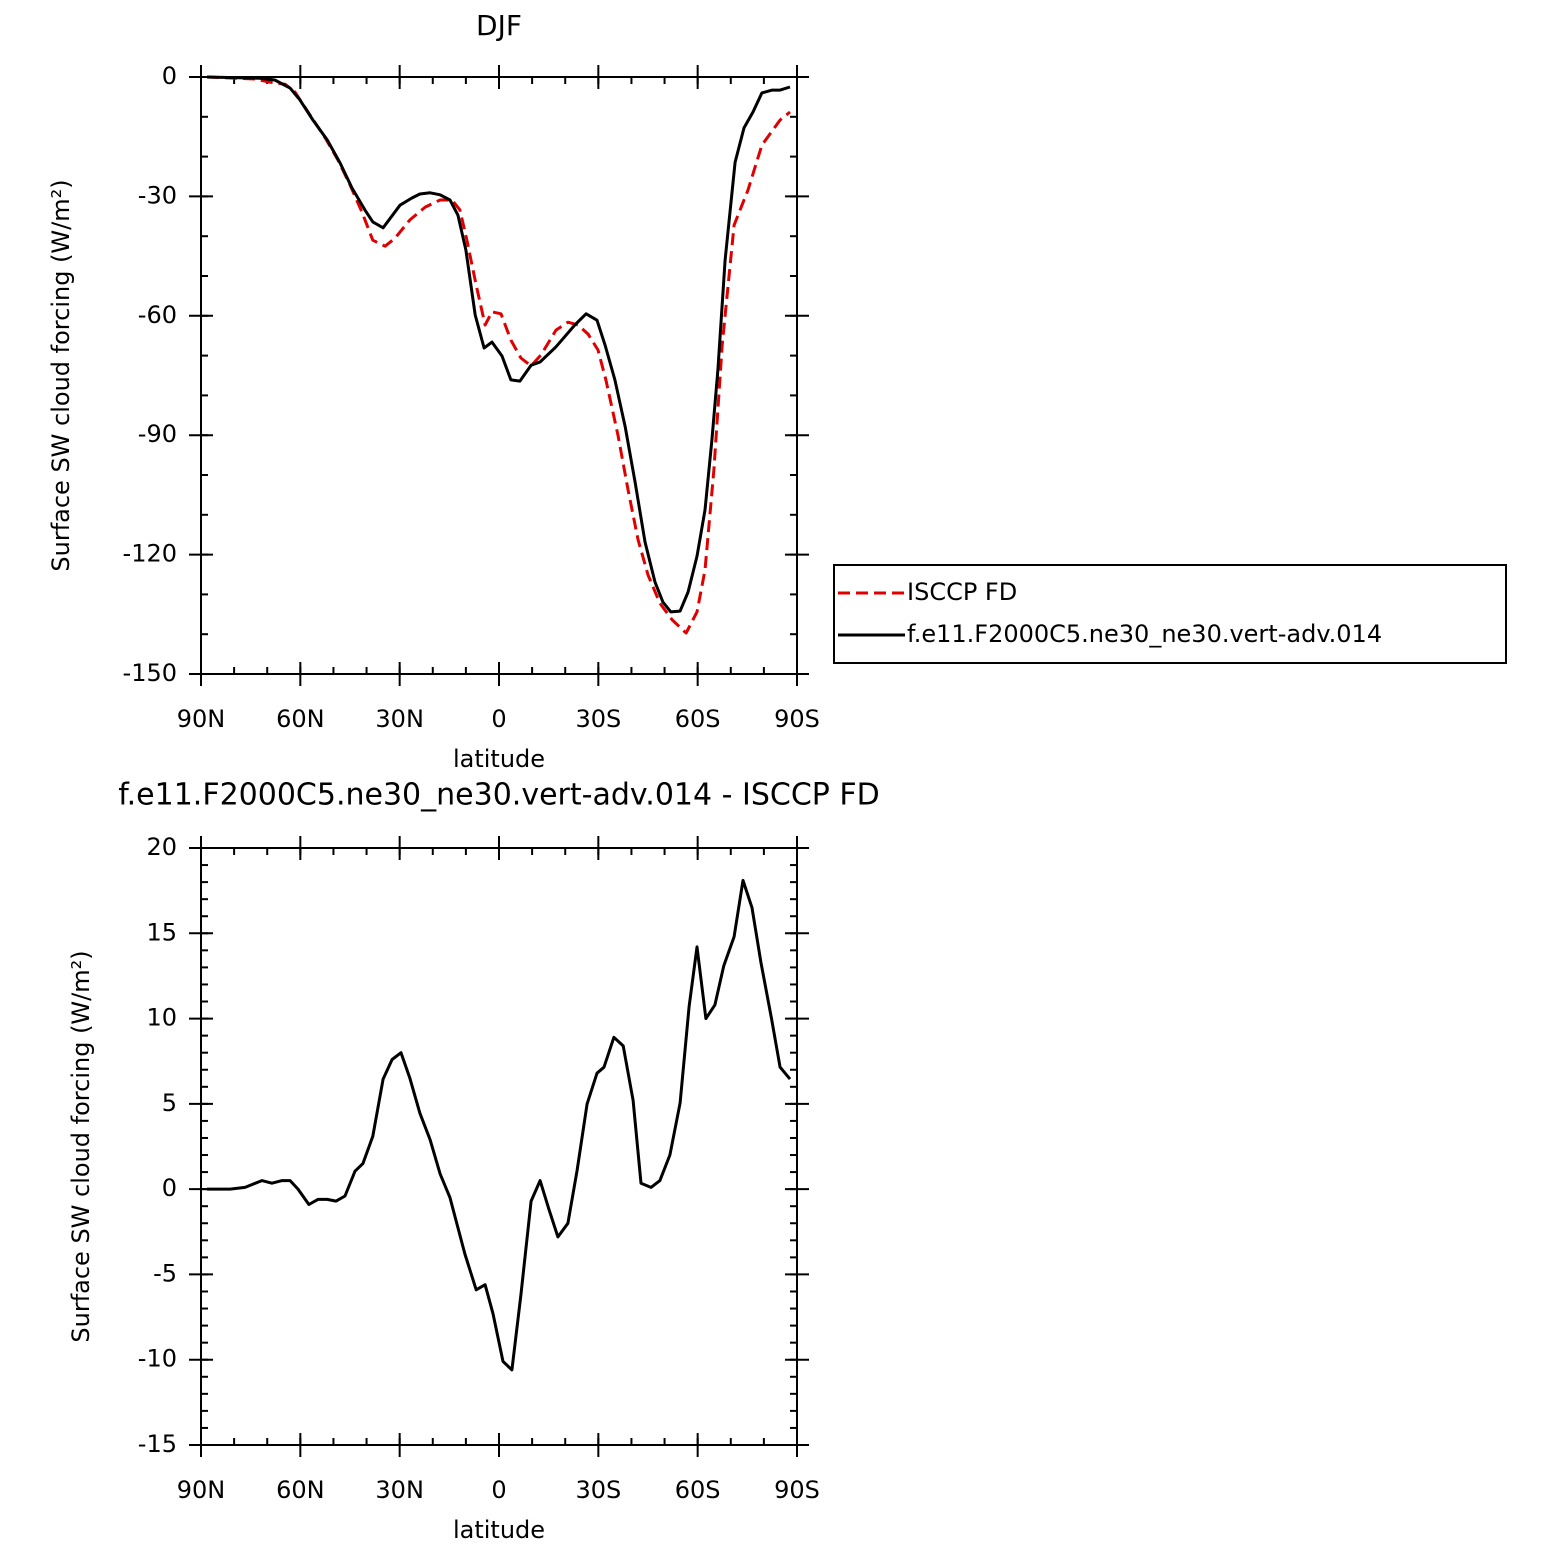 Image resolution: width=1552 pixels, height=1553 pixels. Describe the element at coordinates (157, 315) in the screenshot. I see `y-tick-label: -60` at that location.